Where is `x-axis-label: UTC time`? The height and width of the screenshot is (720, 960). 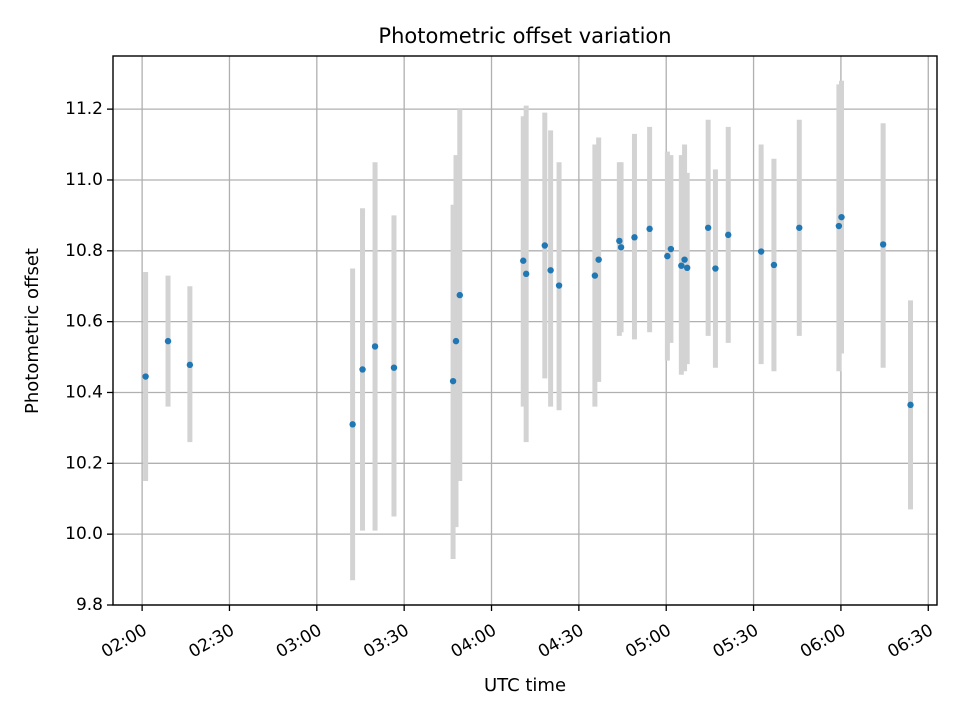 x-axis-label: UTC time is located at coordinates (525, 685).